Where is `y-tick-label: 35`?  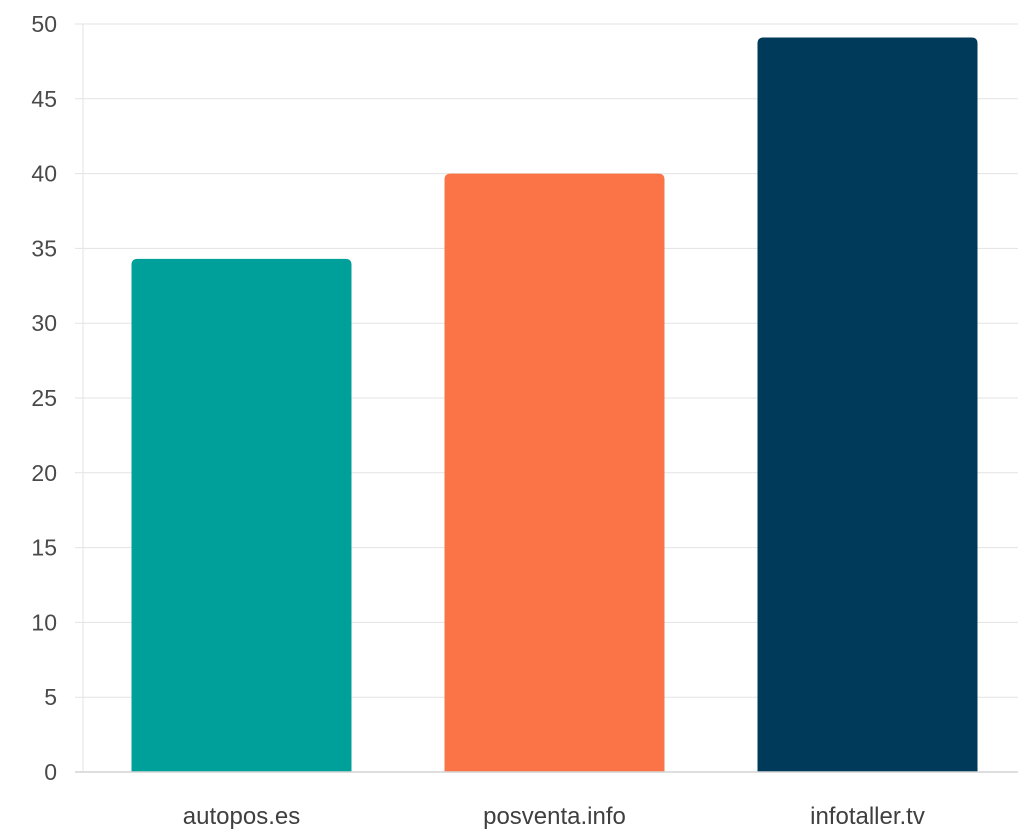 y-tick-label: 35 is located at coordinates (44, 248).